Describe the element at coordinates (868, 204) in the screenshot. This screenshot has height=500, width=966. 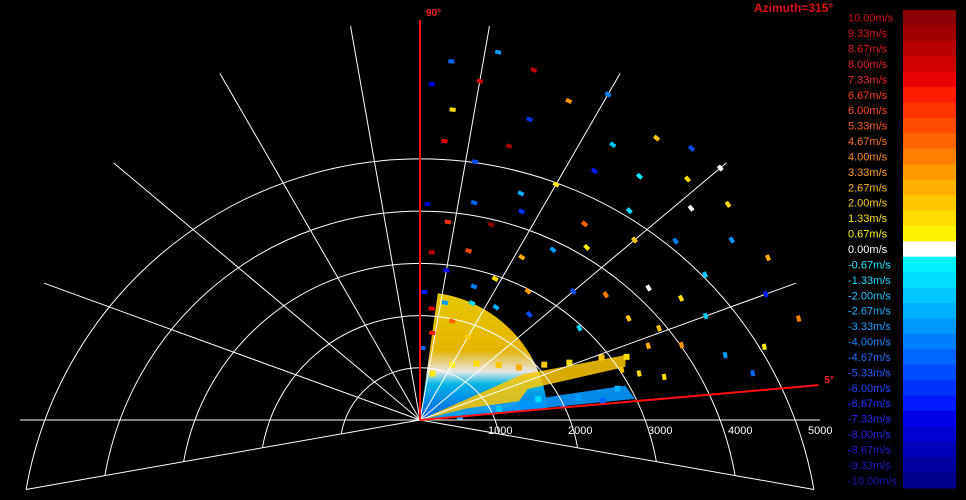
I see `colorbar-label: 2.00m/s` at that location.